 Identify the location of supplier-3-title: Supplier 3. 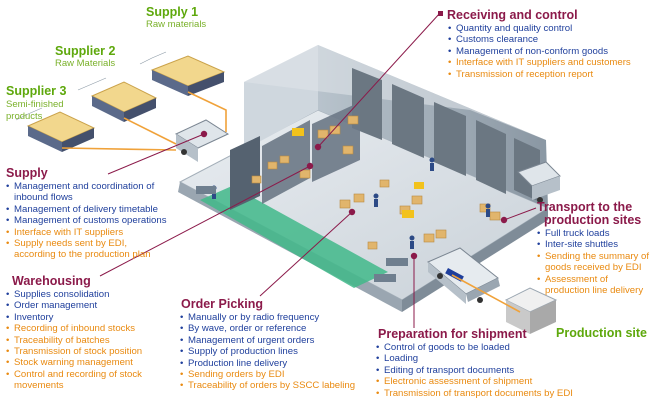
(36, 91).